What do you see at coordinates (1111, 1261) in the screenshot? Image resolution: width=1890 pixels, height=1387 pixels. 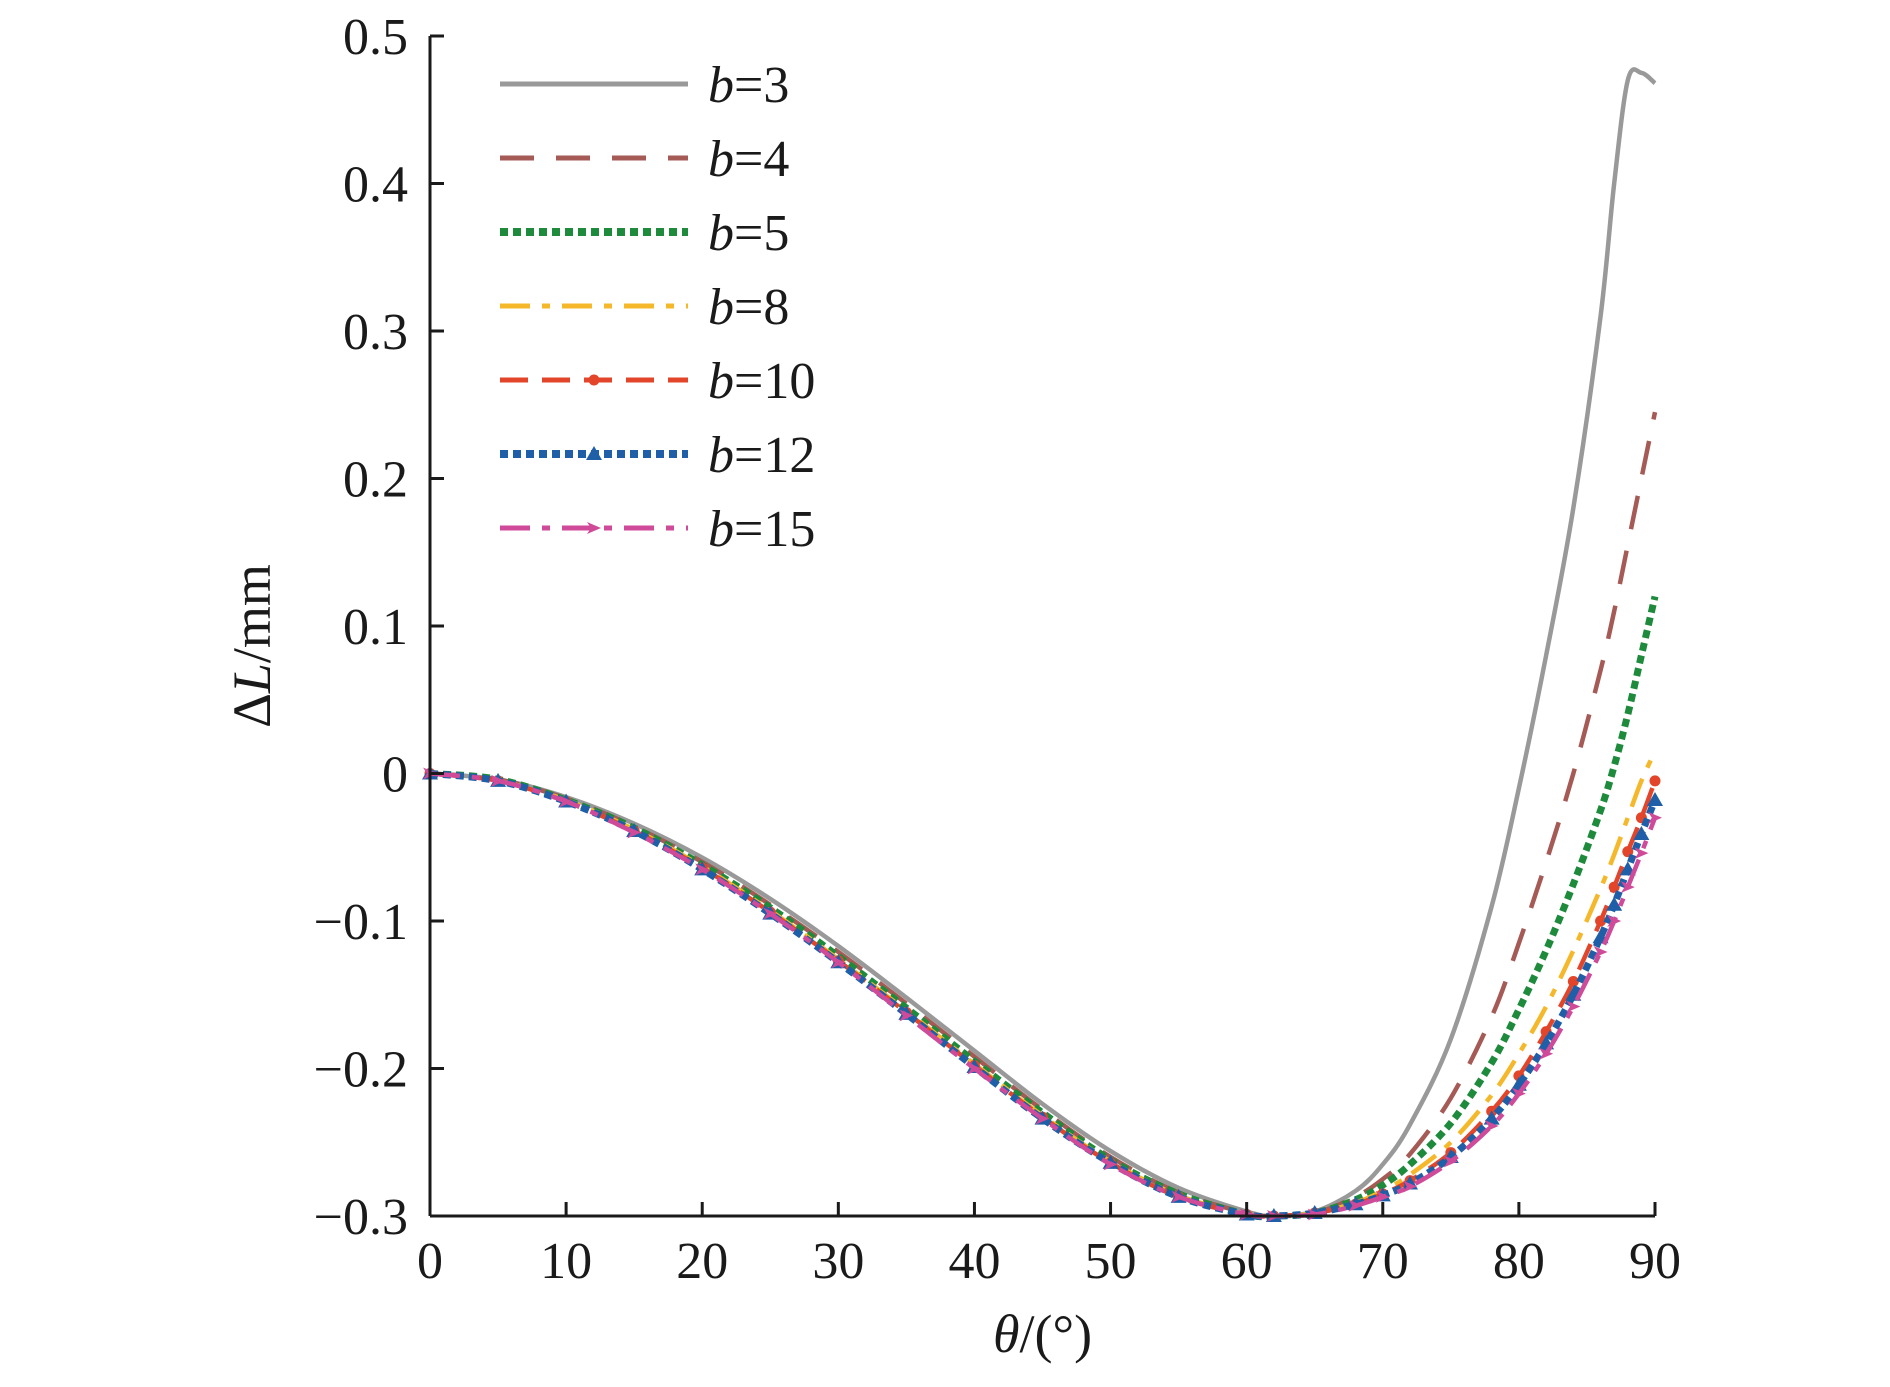 I see `x-tick-label: 50` at bounding box center [1111, 1261].